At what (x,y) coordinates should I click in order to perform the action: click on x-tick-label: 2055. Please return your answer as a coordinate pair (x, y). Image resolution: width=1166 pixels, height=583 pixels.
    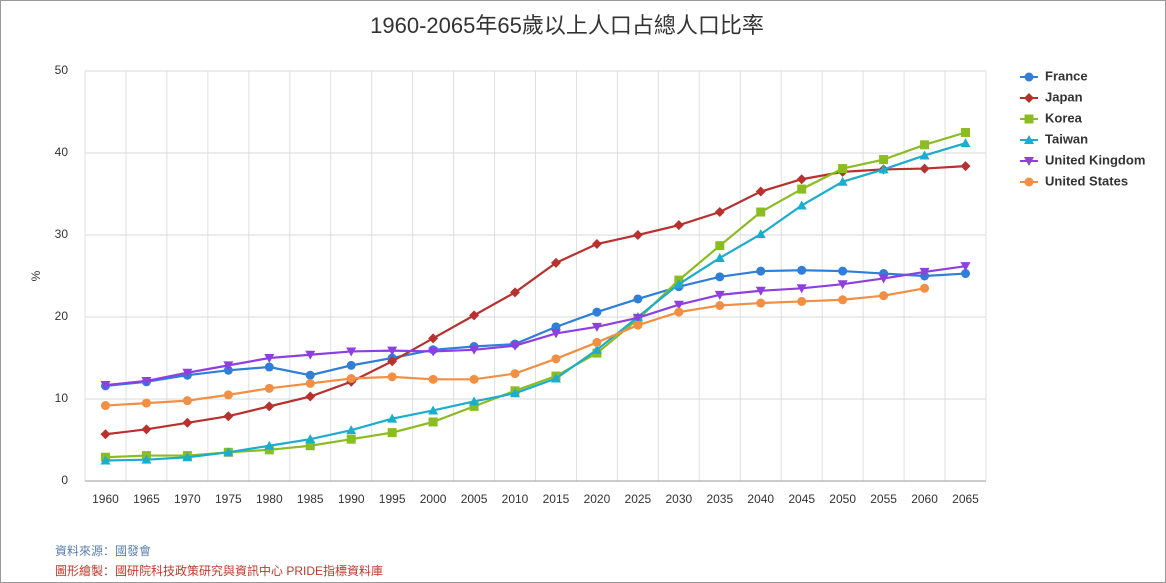
    Looking at the image, I should click on (883, 499).